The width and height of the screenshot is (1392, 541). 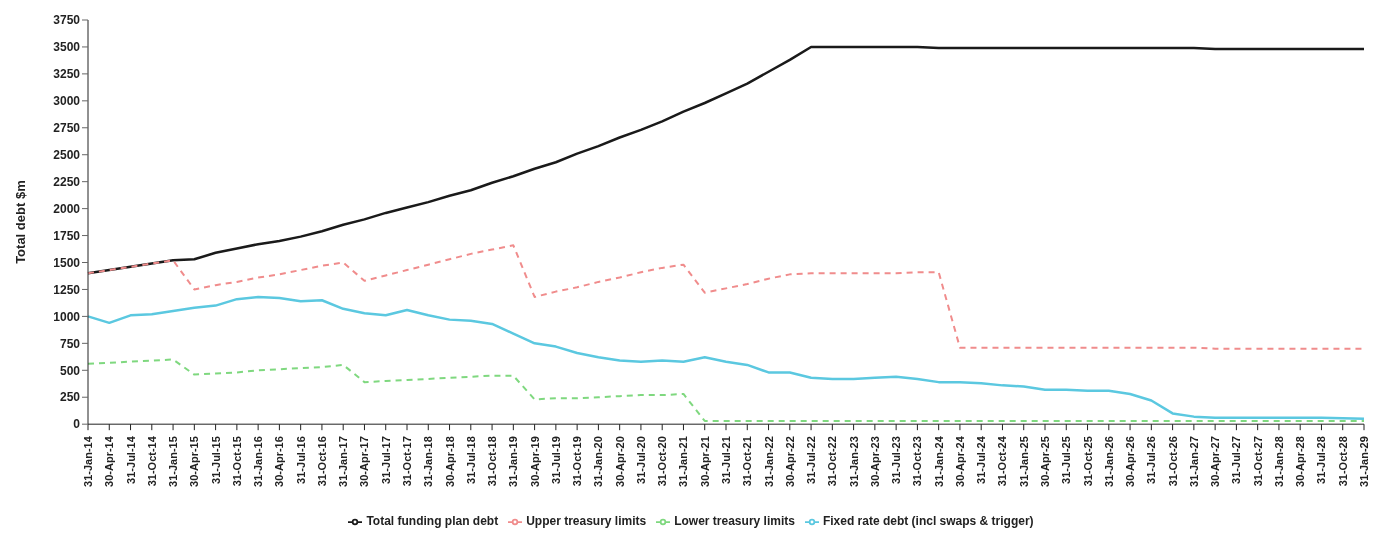 What do you see at coordinates (67, 128) in the screenshot?
I see `y-tick-label: 2750` at bounding box center [67, 128].